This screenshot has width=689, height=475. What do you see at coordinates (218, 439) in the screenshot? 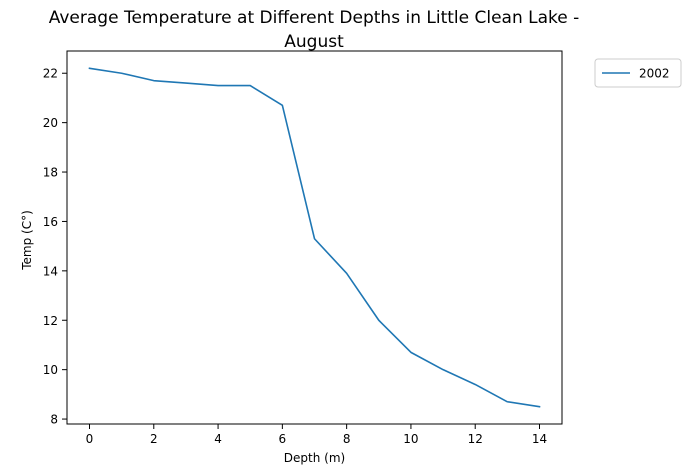
I see `x-tick-label: 4` at bounding box center [218, 439].